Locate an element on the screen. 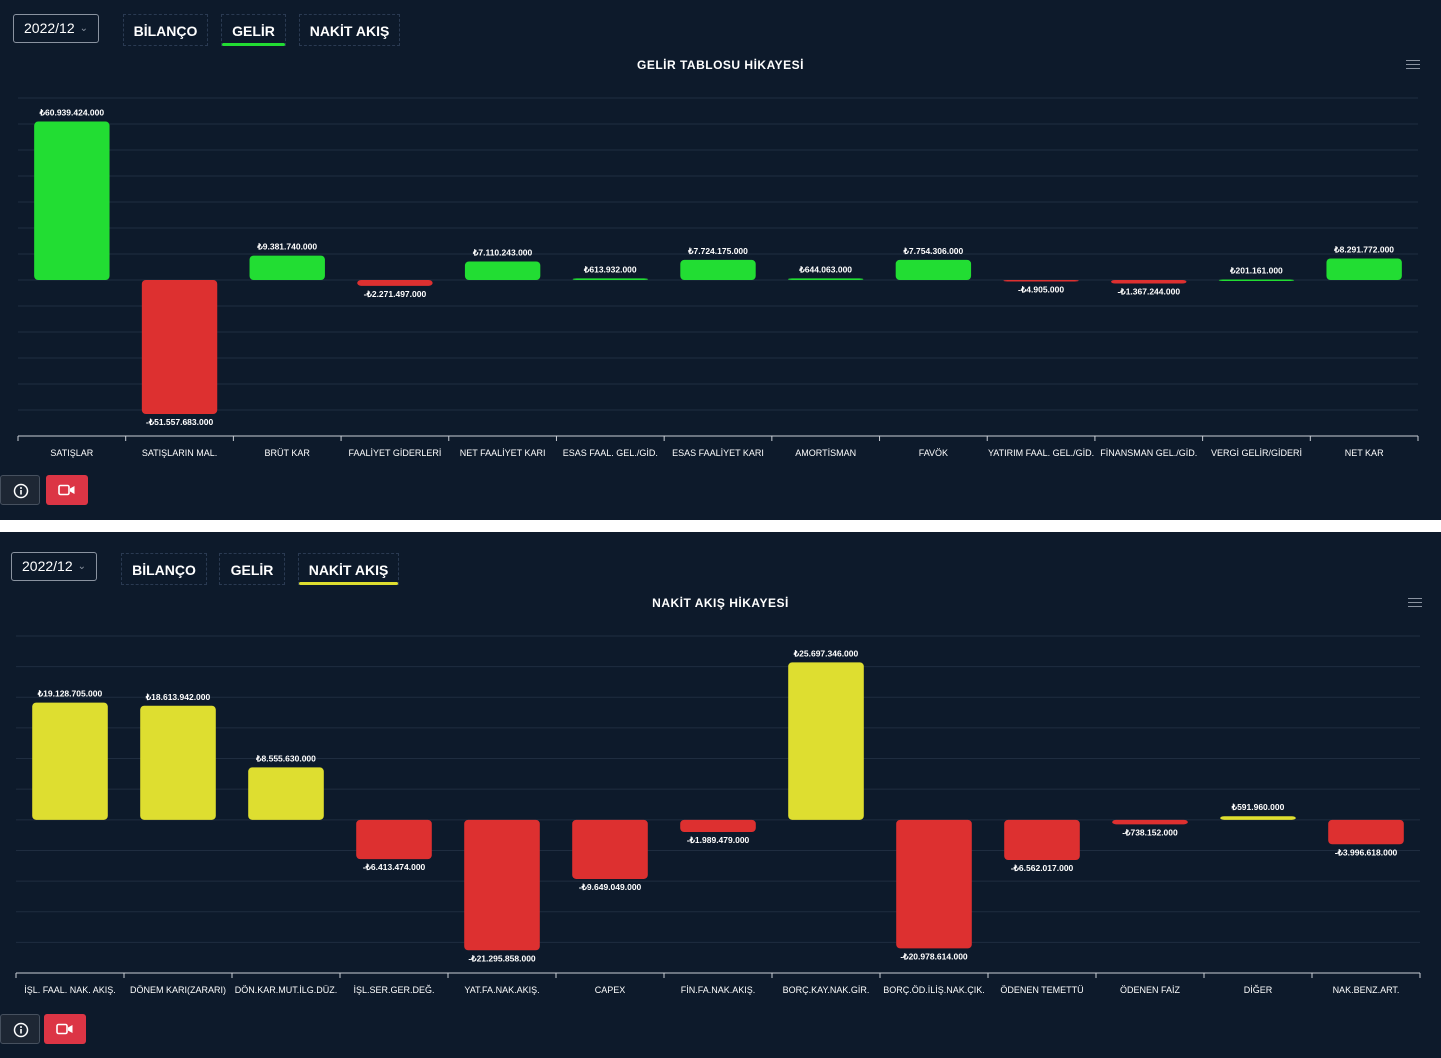 The width and height of the screenshot is (1441, 1058). category-label: FİN.FA.NAK.AKIŞ. is located at coordinates (718, 990).